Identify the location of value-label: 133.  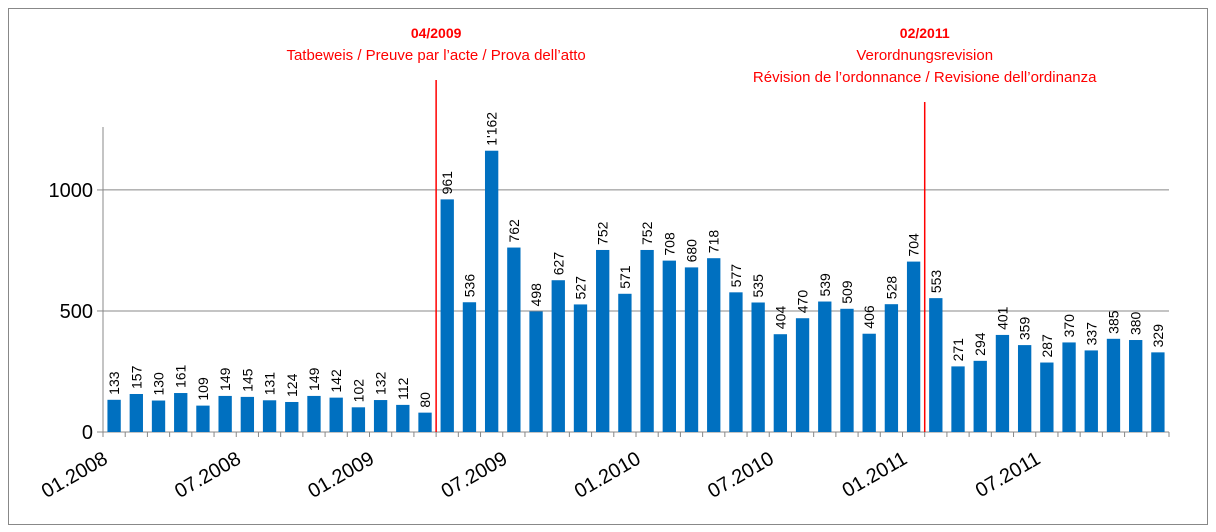
(114, 383).